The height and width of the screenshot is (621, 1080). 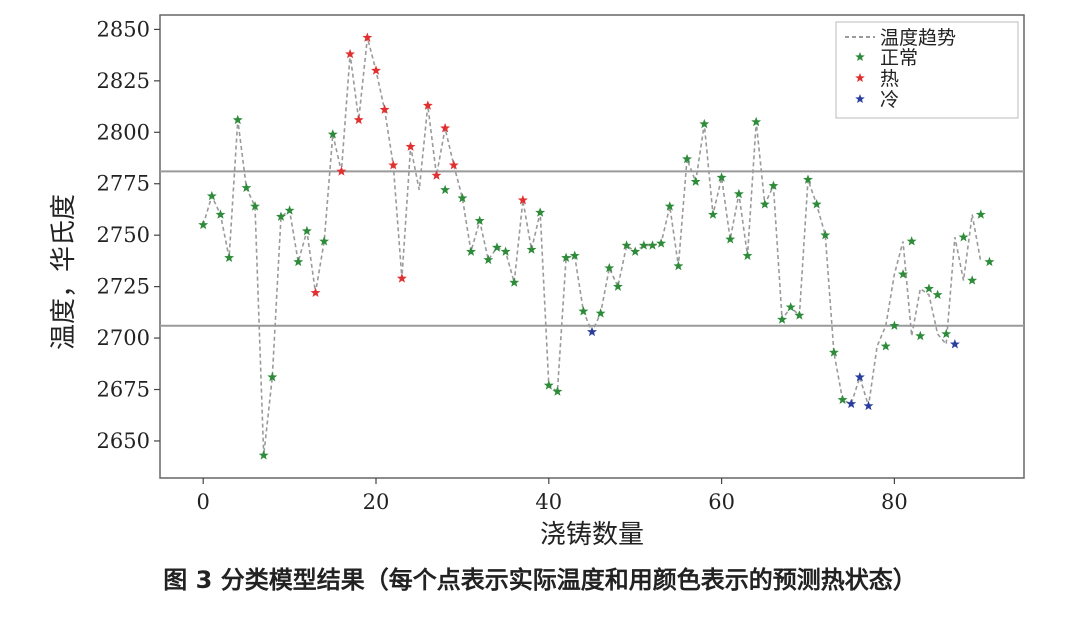 I want to click on x-tick-label-20: 20, so click(x=376, y=502).